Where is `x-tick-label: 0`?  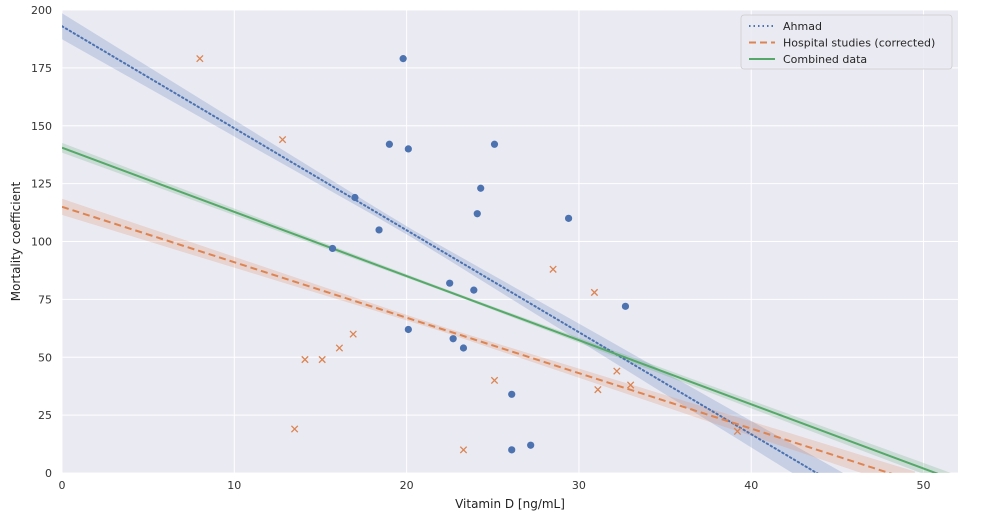
x-tick-label: 0 is located at coordinates (62, 485).